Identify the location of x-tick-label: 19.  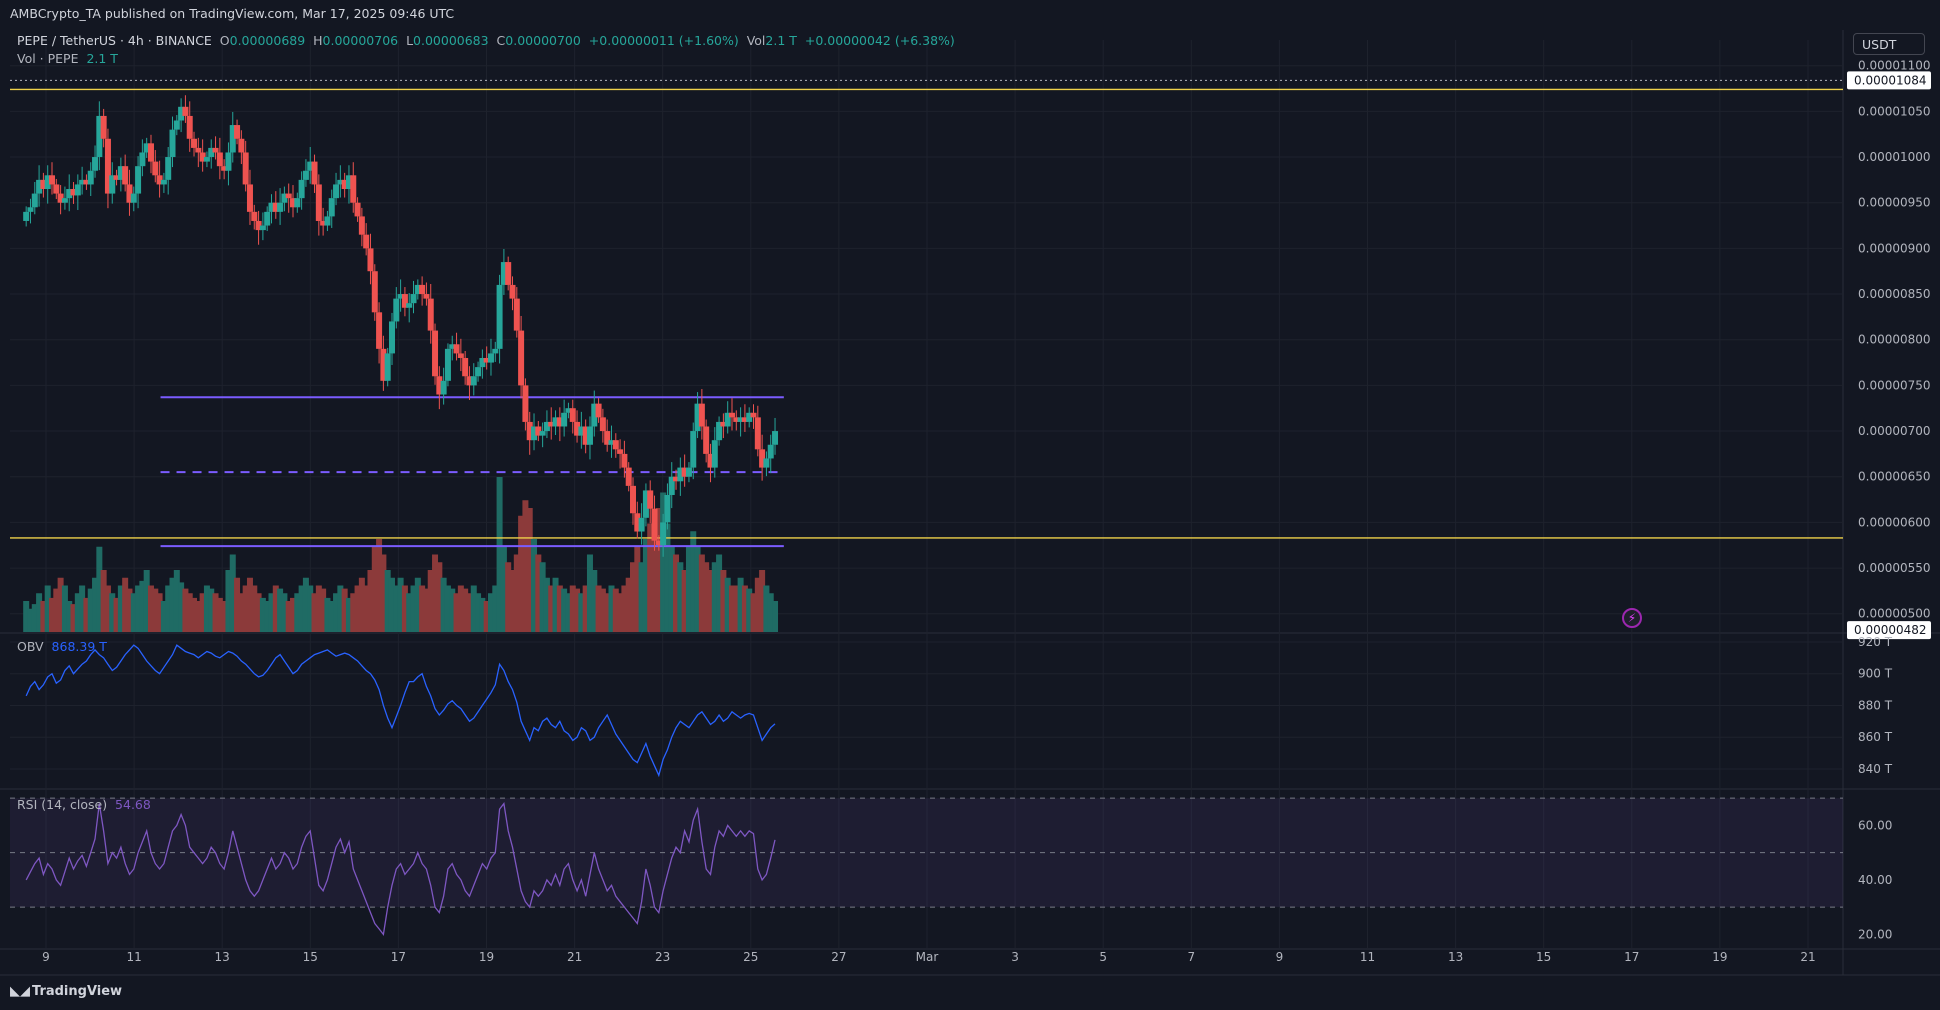
(1719, 957).